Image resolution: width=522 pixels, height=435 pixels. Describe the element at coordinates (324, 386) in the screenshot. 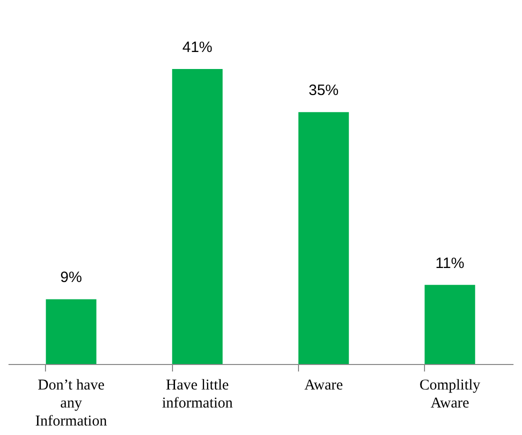

I see `x-tick-label: Aware` at that location.